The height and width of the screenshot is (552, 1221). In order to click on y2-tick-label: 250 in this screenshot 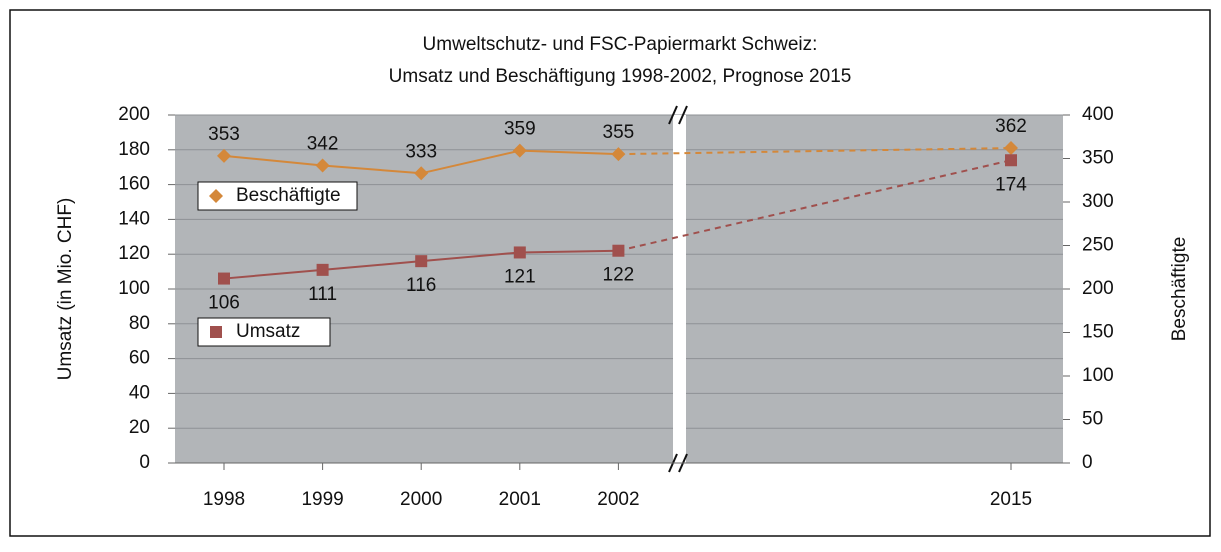, I will do `click(1098, 245)`.